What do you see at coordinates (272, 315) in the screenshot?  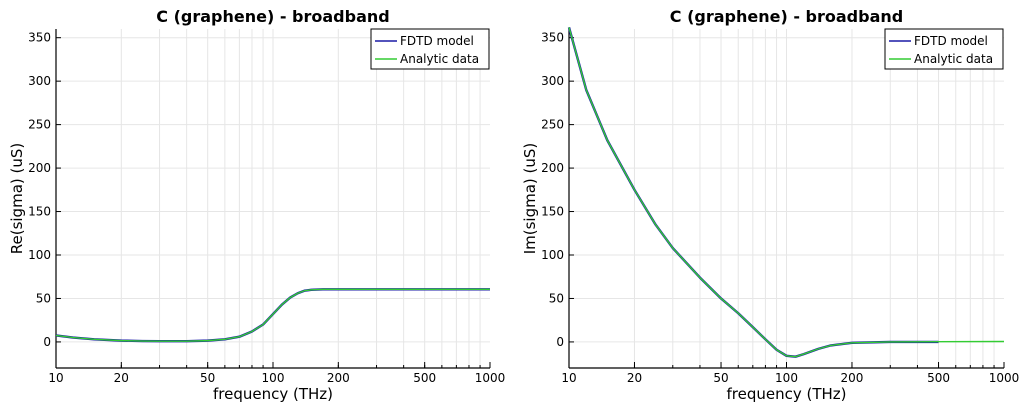 I see `series-line-analytic-data` at bounding box center [272, 315].